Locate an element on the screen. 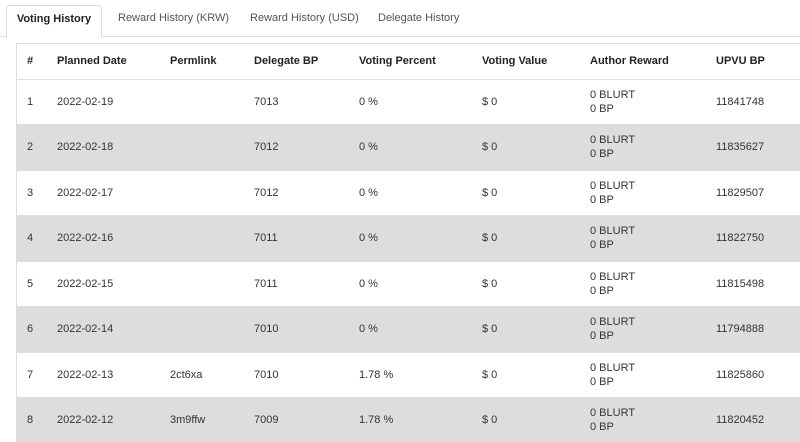  cell-upvu-bp: 11794888 is located at coordinates (758, 329).